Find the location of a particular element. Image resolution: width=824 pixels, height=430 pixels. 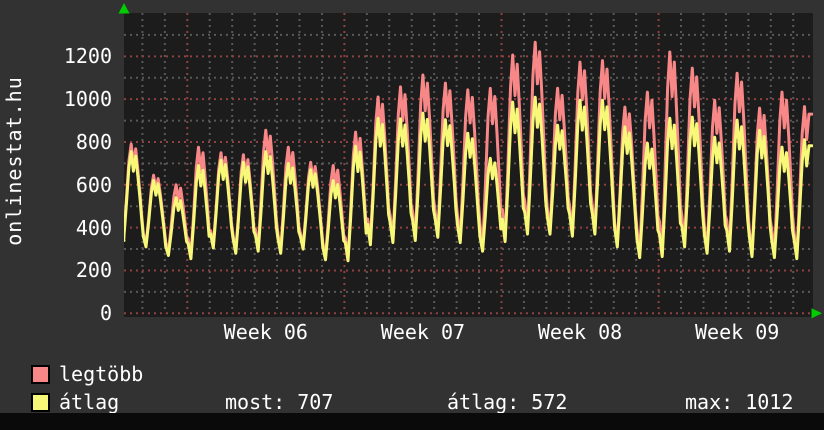

legend-label-legtobb: legtöbb is located at coordinates (101, 374).